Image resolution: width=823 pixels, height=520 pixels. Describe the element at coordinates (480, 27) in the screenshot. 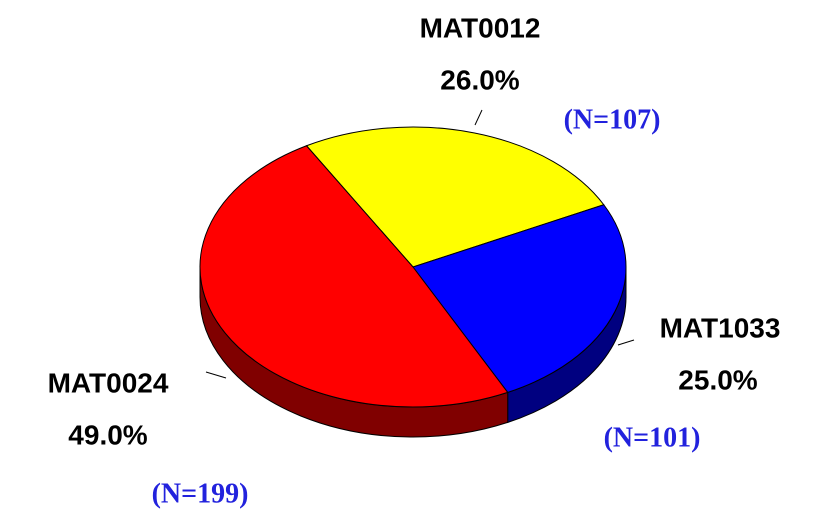

I see `slice-label: MAT0012` at that location.